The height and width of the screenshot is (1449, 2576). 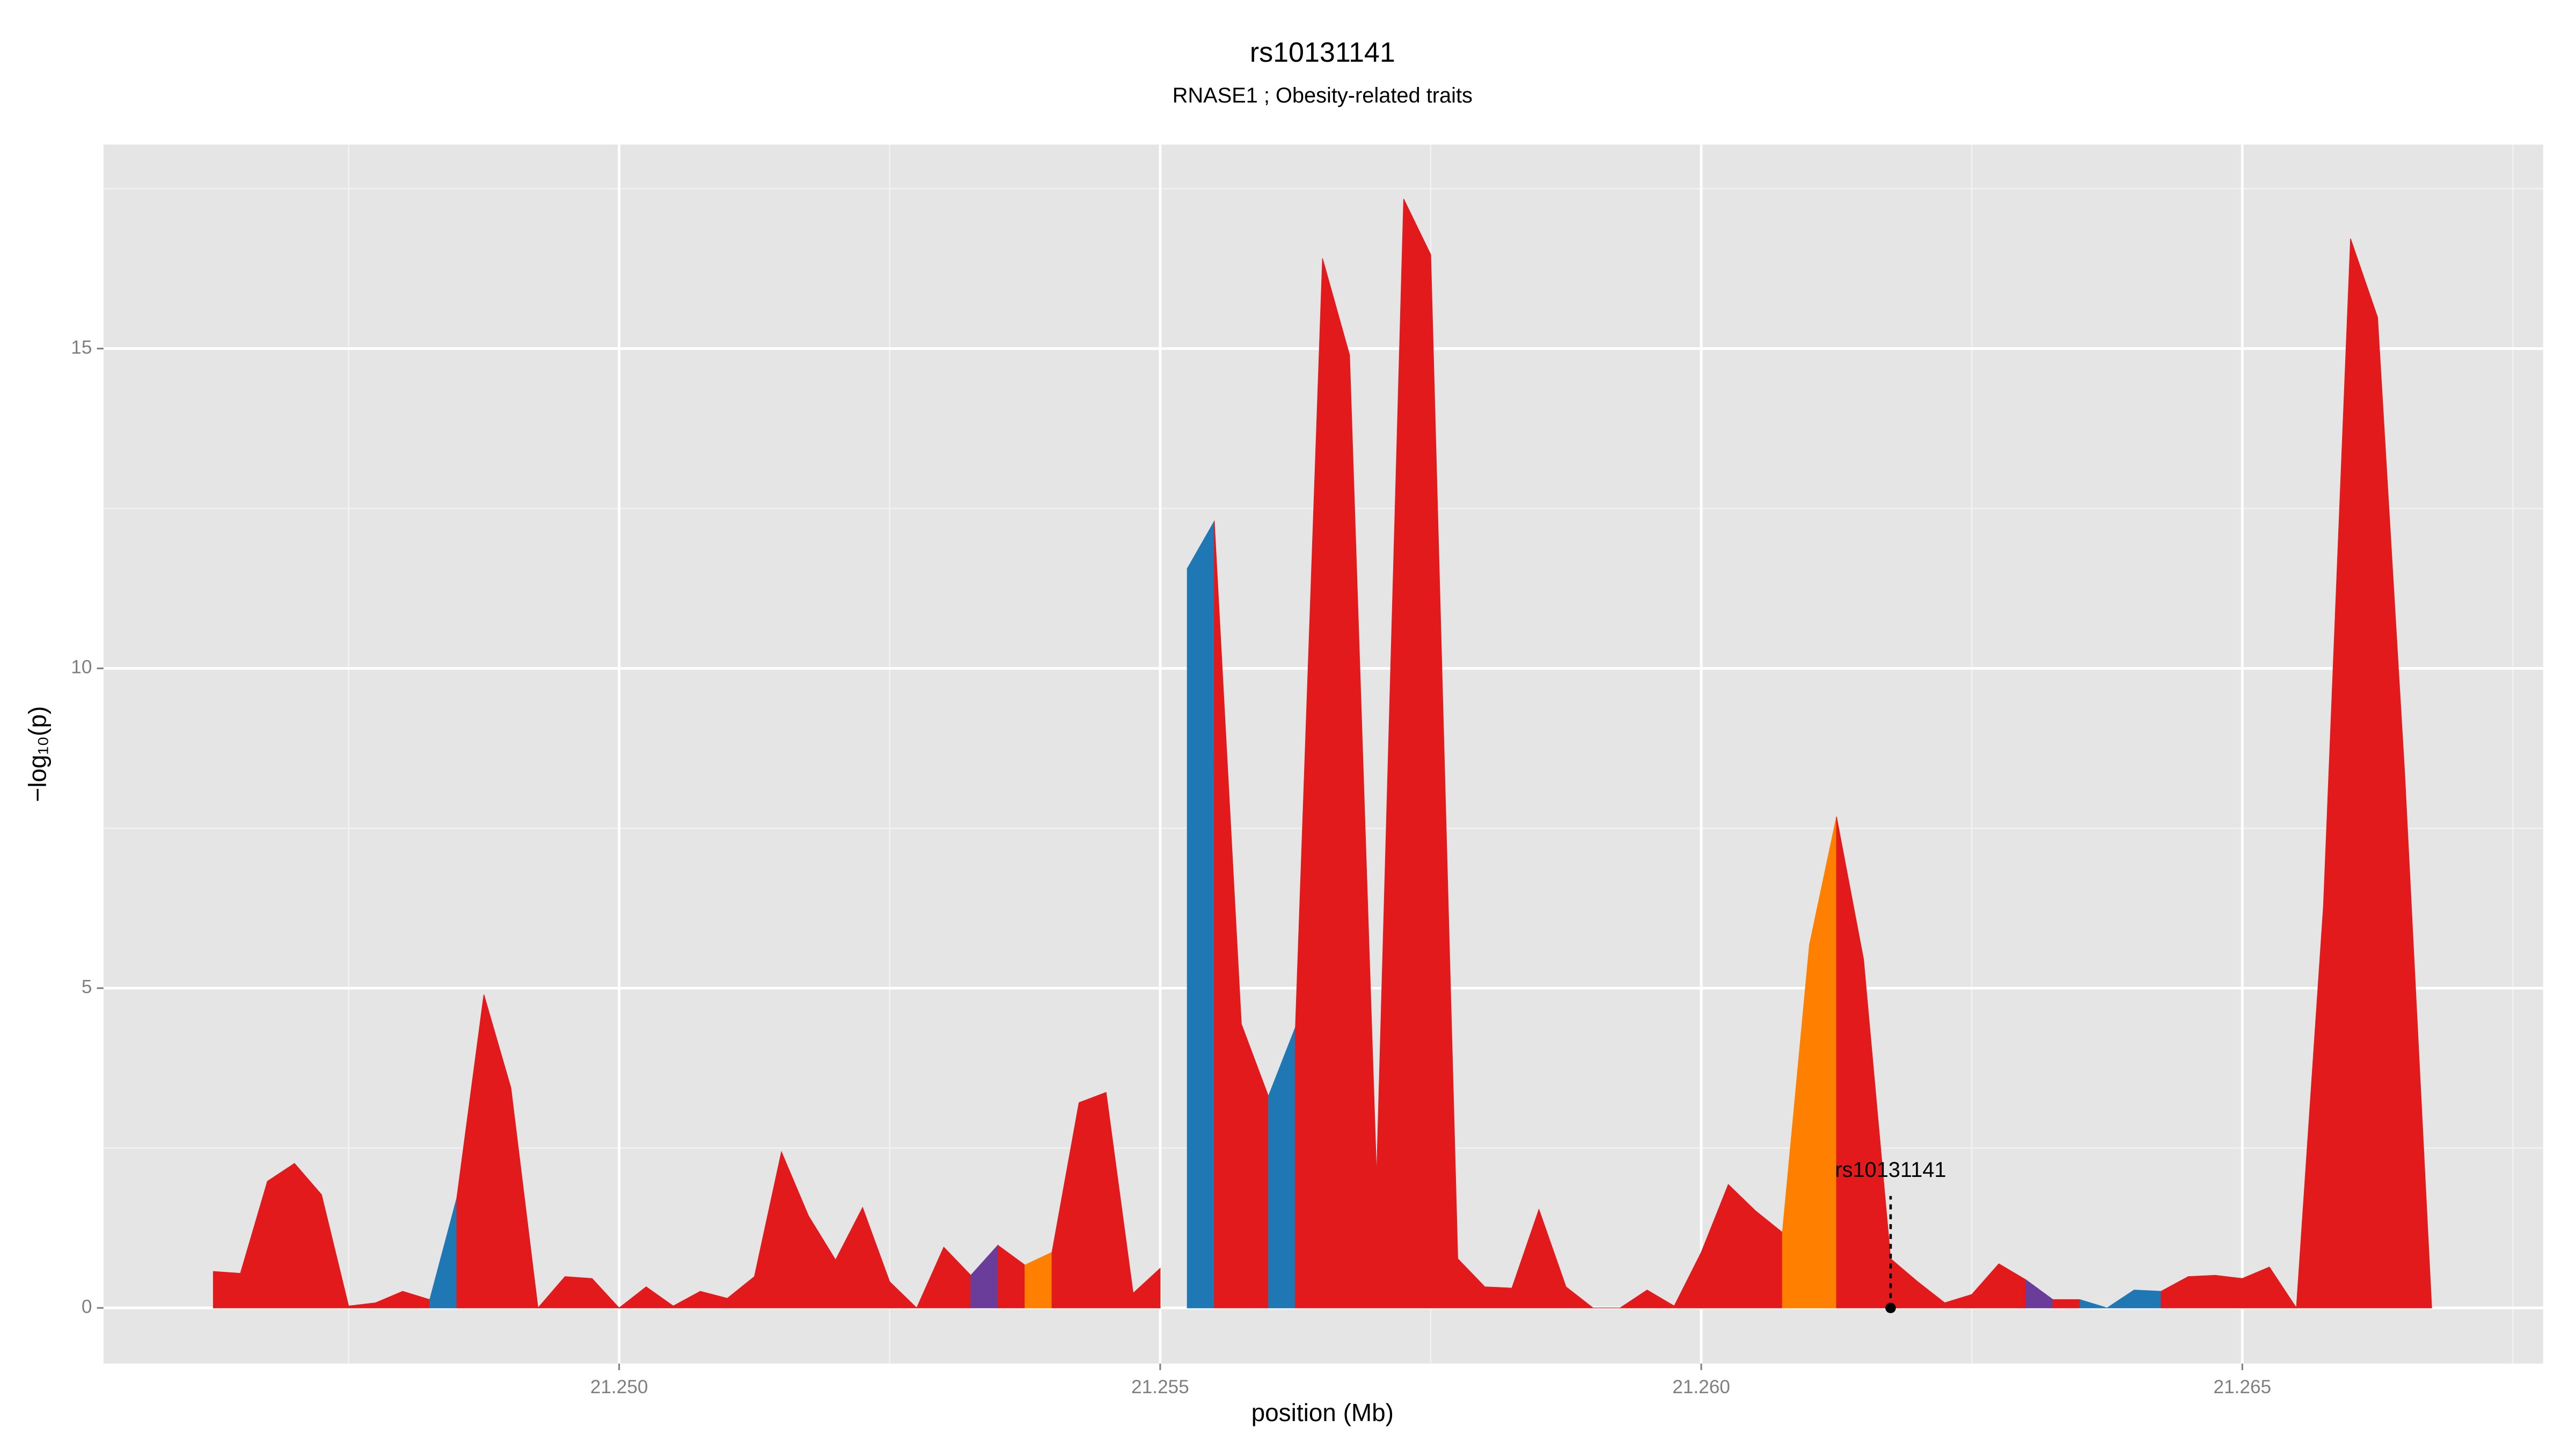 I want to click on y-tick-label: 5, so click(x=87, y=987).